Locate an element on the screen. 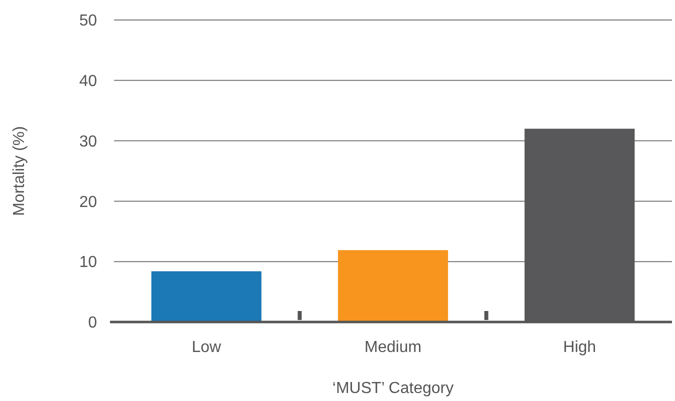 The width and height of the screenshot is (675, 401). y-tick-label: 10 is located at coordinates (88, 263).